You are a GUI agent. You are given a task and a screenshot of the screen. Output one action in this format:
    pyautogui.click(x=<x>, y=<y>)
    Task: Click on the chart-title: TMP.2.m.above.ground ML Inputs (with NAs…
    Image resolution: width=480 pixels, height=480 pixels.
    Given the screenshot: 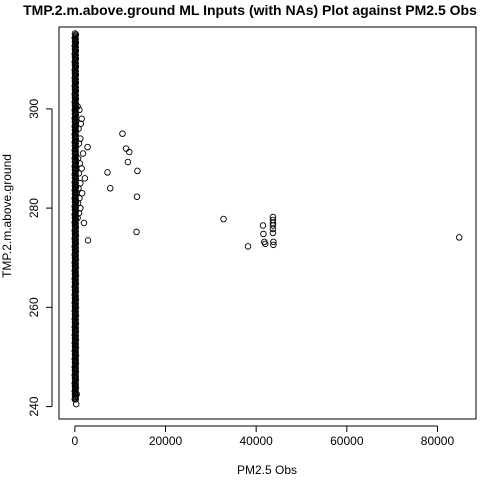 What is the action you would take?
    pyautogui.click(x=250, y=10)
    